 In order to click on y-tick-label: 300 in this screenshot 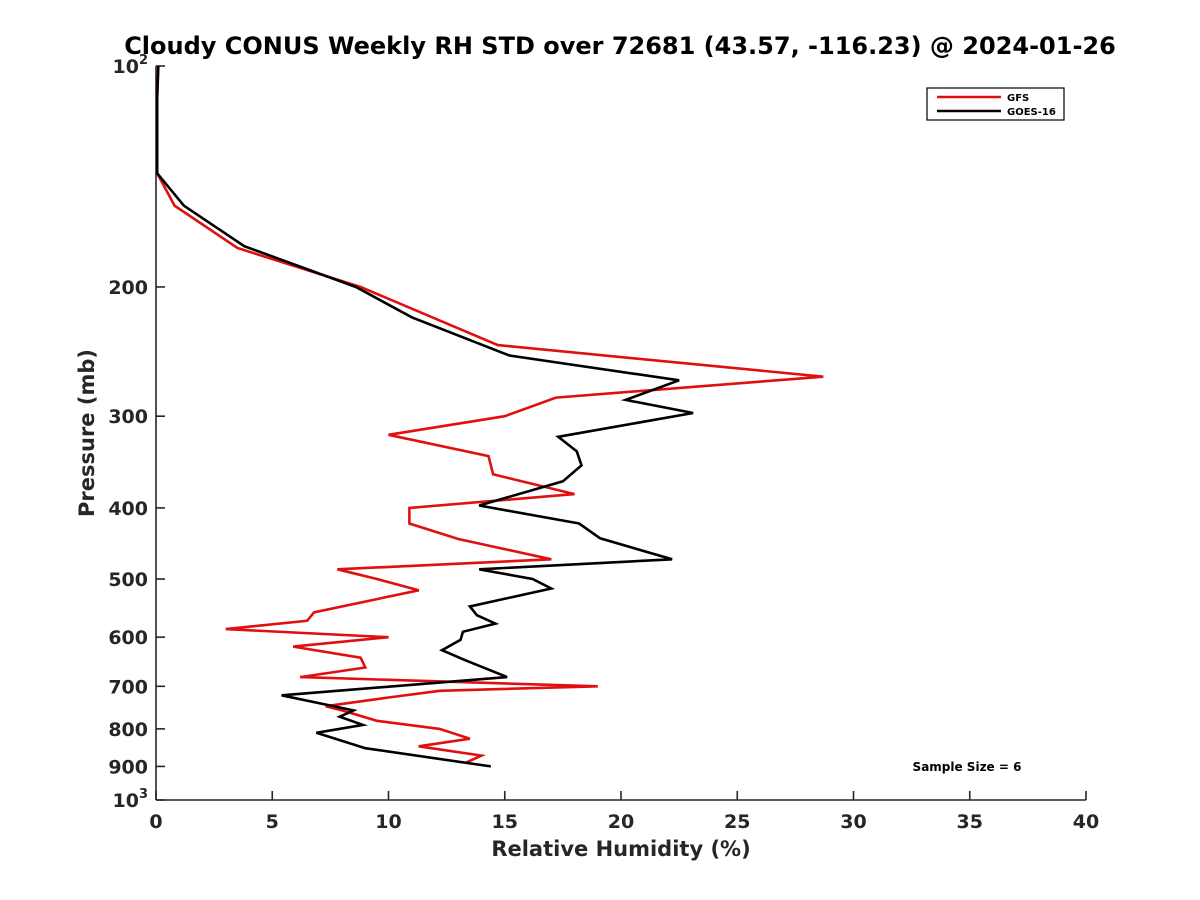, I will do `click(128, 417)`.